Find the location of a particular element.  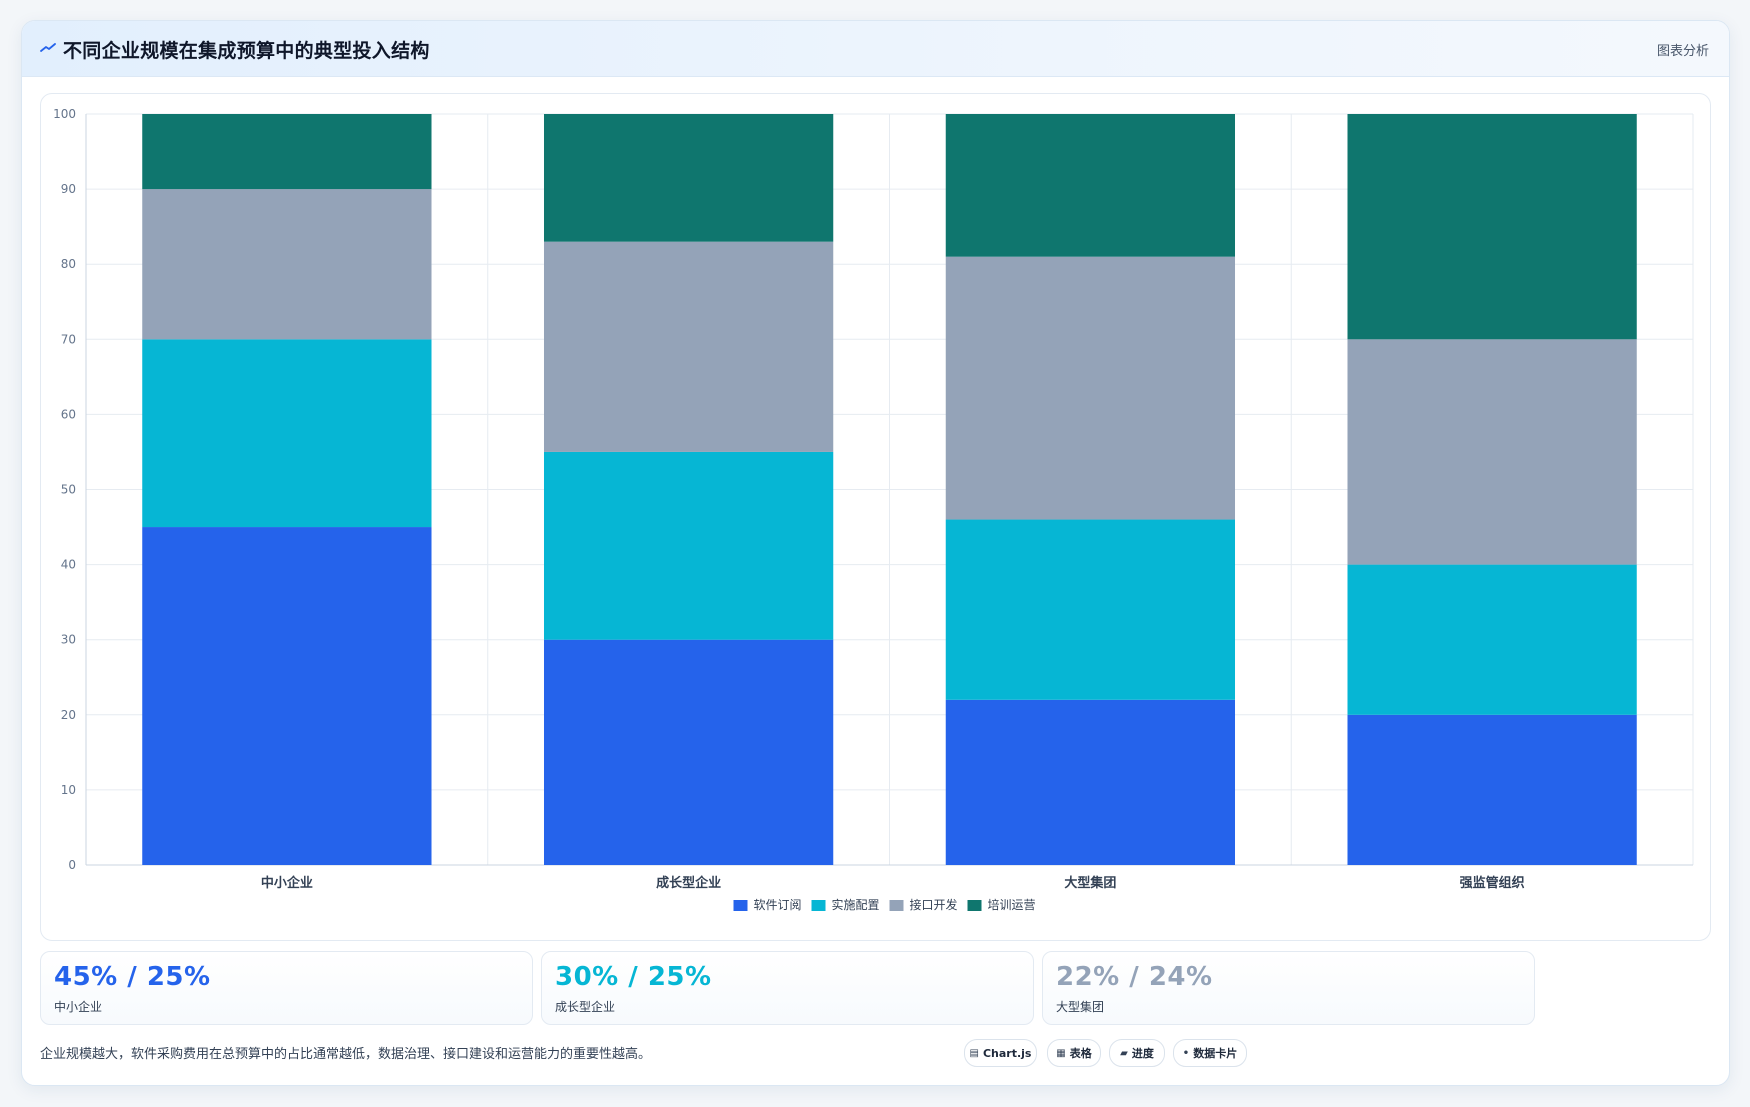

progress-tag: ▰ 进度 is located at coordinates (1137, 1053).